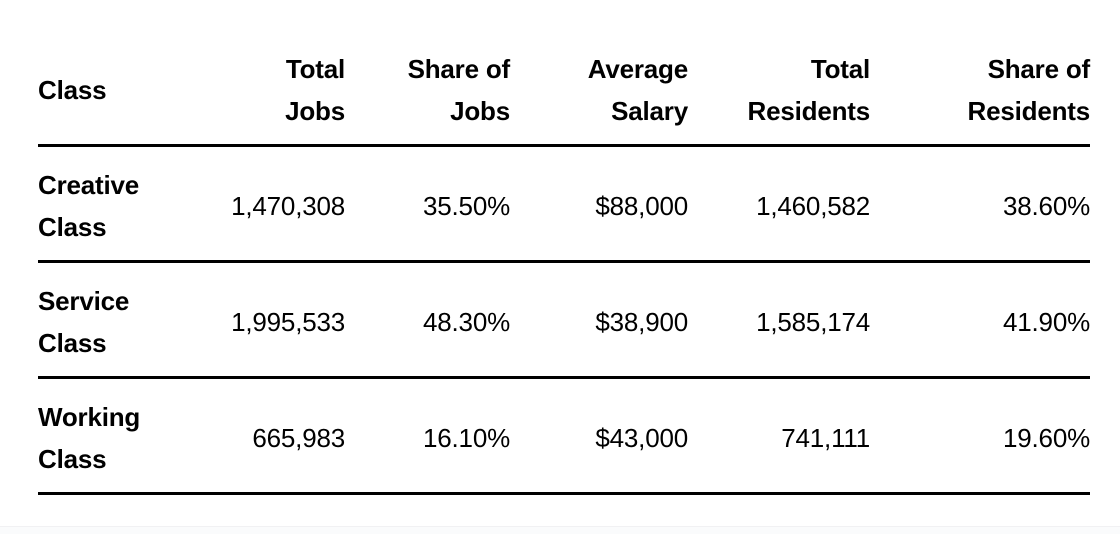 The height and width of the screenshot is (534, 1120). What do you see at coordinates (649, 110) in the screenshot?
I see `header-average-salary-line2: Salary` at bounding box center [649, 110].